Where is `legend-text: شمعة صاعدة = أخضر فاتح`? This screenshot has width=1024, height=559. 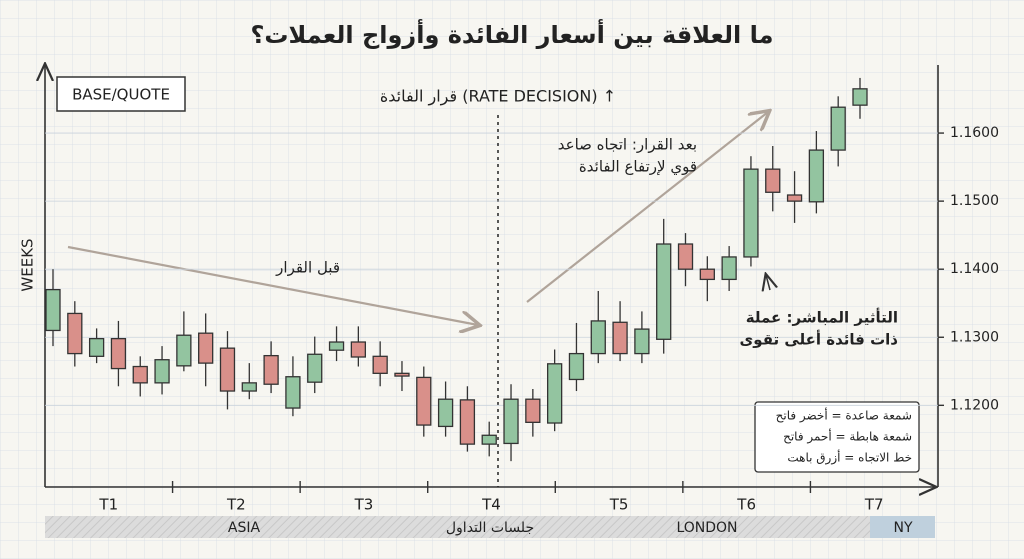
legend-text: شمعة صاعدة = أخضر فاتح is located at coordinates (844, 416).